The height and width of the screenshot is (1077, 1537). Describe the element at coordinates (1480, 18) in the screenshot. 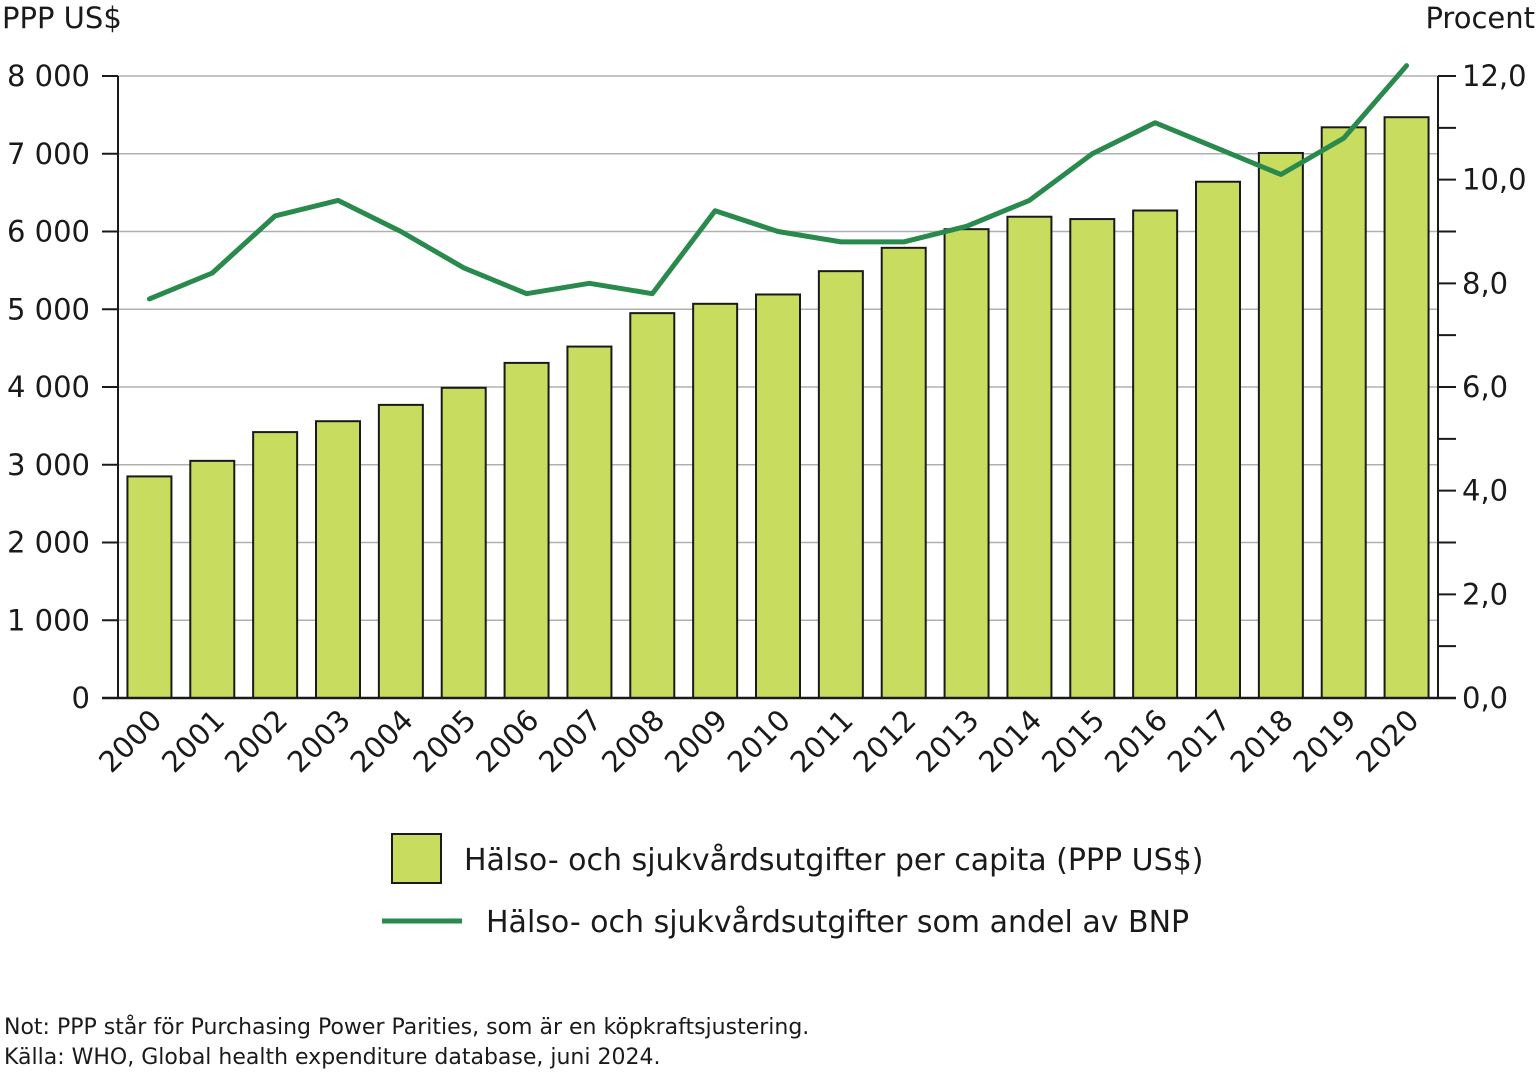

I see `y2-axis-title: Procent` at that location.